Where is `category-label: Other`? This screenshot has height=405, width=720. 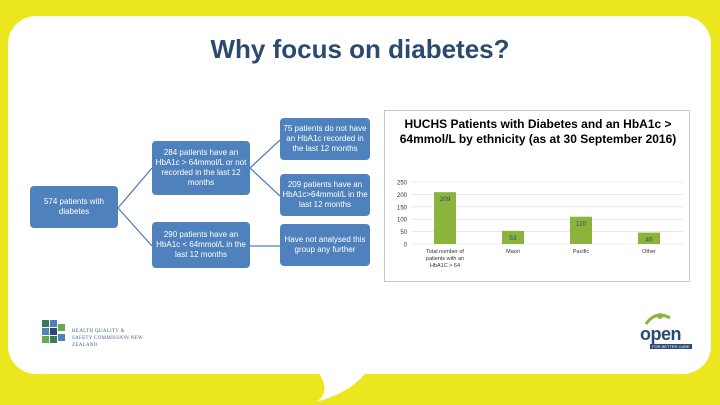 category-label: Other is located at coordinates (649, 252).